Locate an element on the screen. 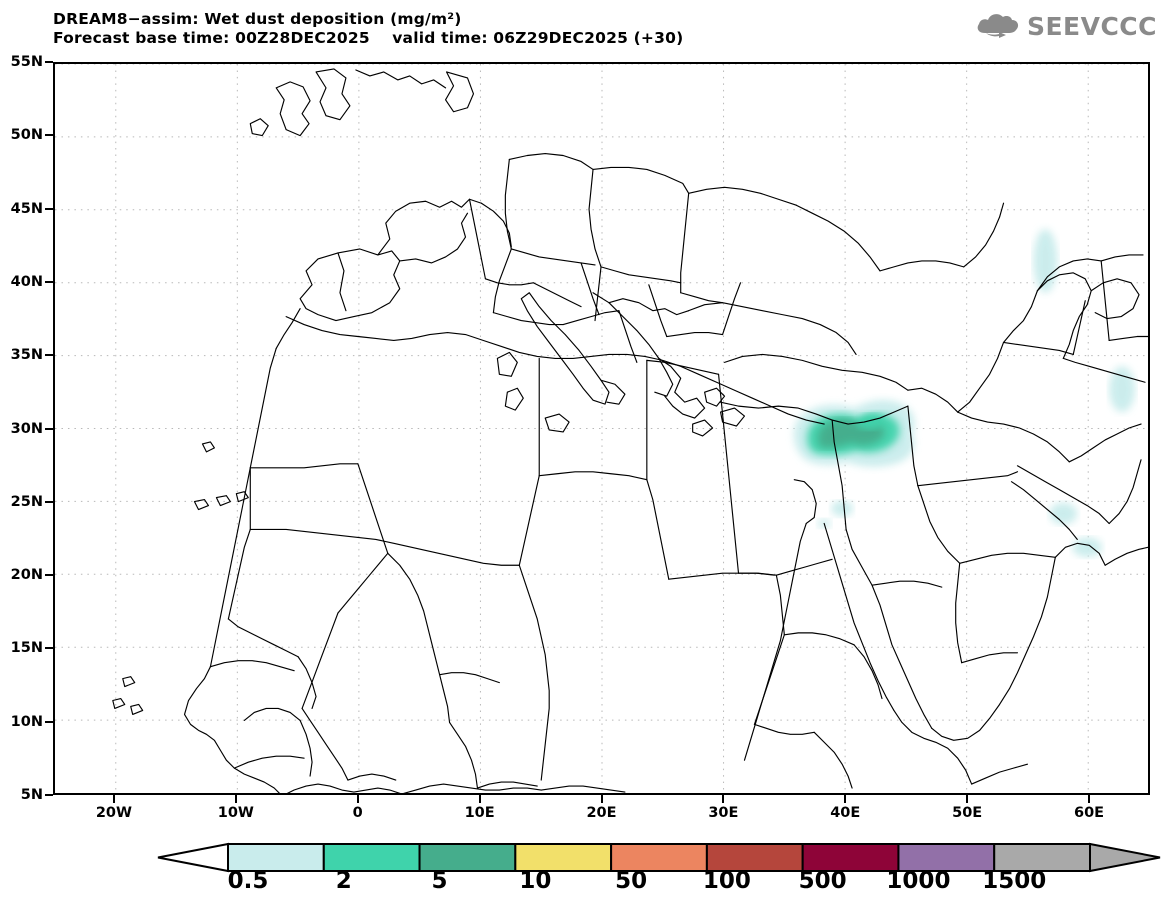 The width and height of the screenshot is (1165, 907). lon-tick-20E: 20E is located at coordinates (602, 810).